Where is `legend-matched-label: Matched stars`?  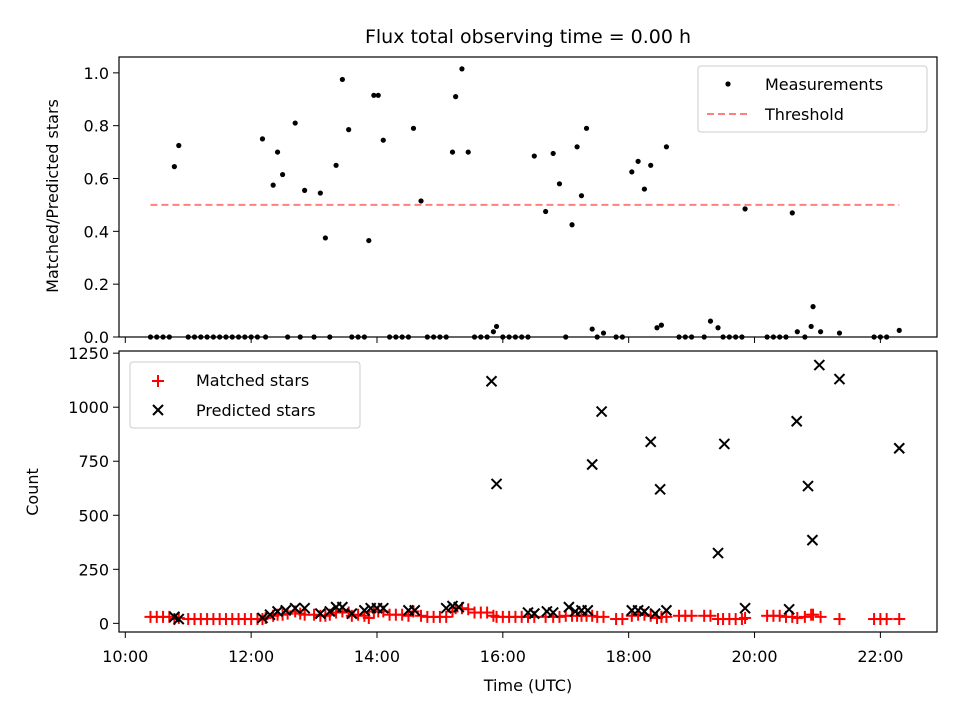 legend-matched-label: Matched stars is located at coordinates (252, 380).